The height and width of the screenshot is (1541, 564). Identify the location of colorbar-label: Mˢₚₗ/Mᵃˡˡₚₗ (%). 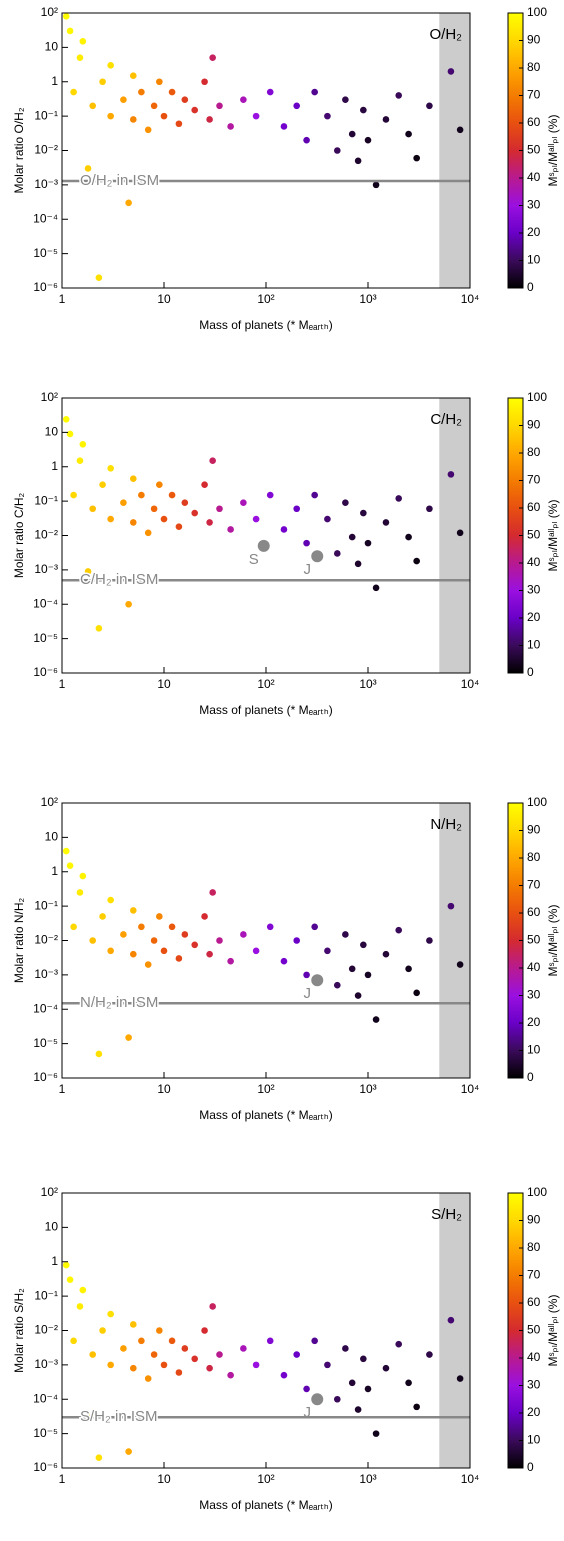
(553, 151).